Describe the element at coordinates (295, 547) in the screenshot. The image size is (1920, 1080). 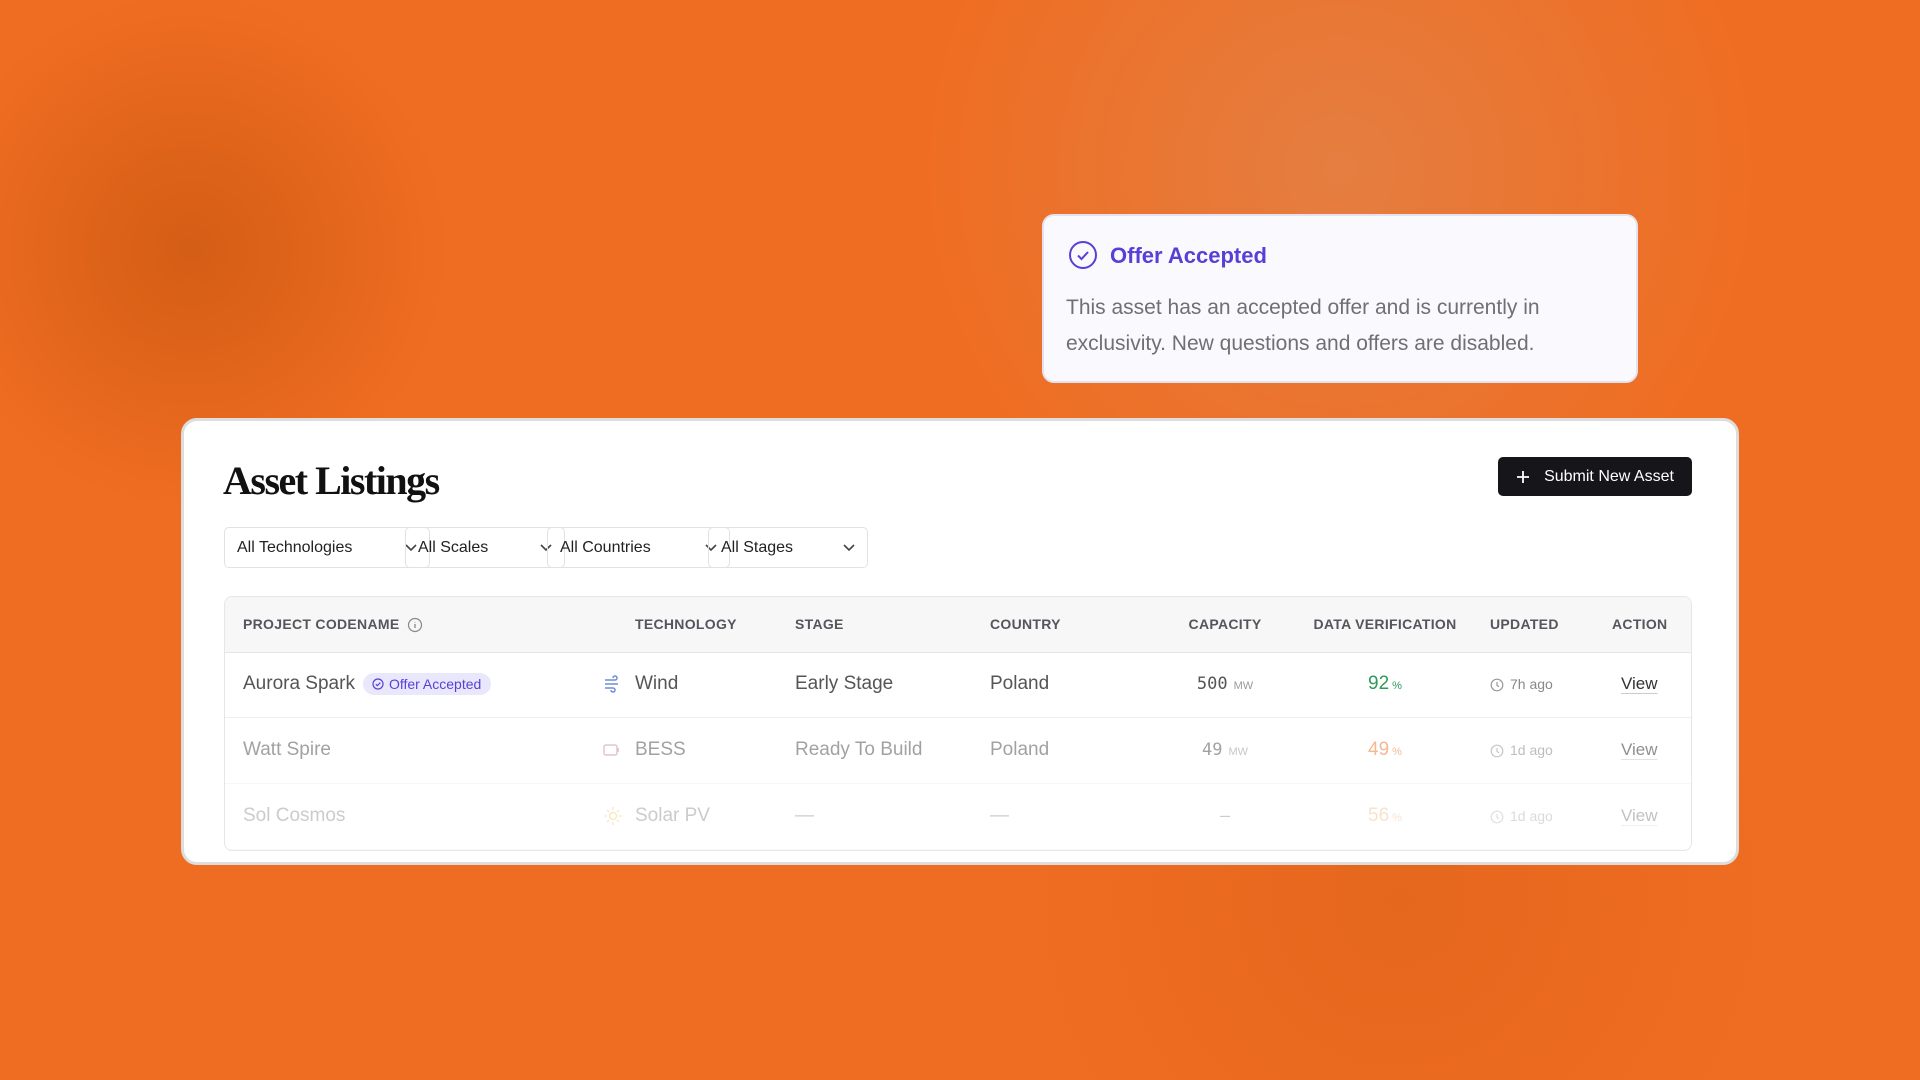
I see `filter-label: All Technologies` at that location.